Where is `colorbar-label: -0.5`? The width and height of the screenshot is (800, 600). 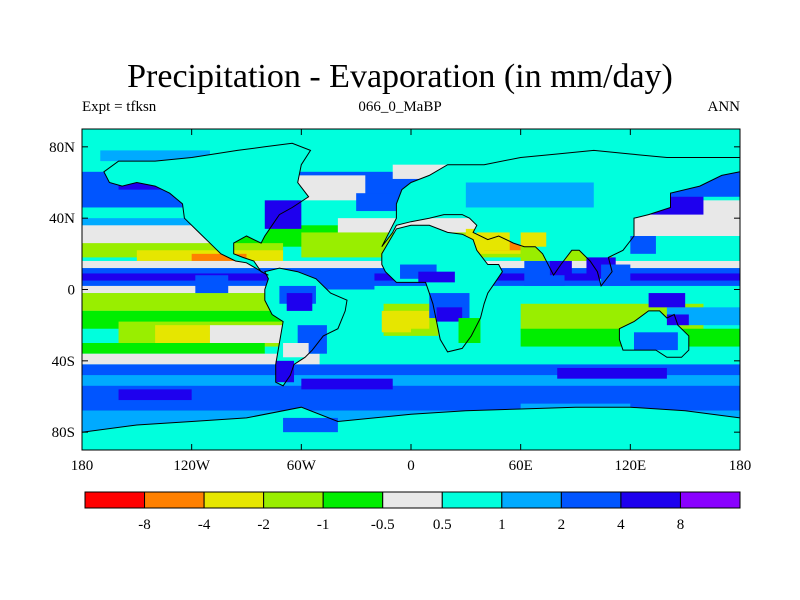
colorbar-label: -0.5 is located at coordinates (383, 525).